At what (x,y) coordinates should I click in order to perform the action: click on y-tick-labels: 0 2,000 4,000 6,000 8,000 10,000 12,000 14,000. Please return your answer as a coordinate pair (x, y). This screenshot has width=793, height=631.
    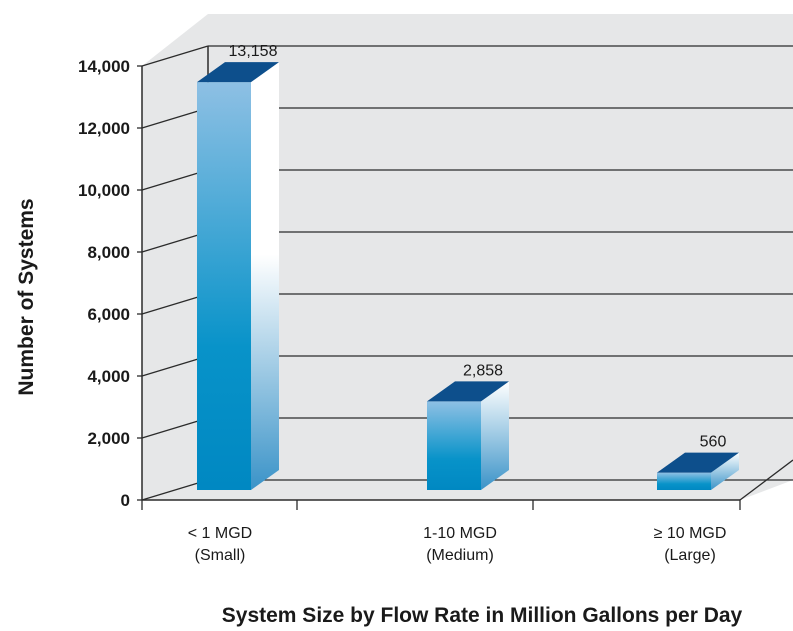
    Looking at the image, I should click on (104, 283).